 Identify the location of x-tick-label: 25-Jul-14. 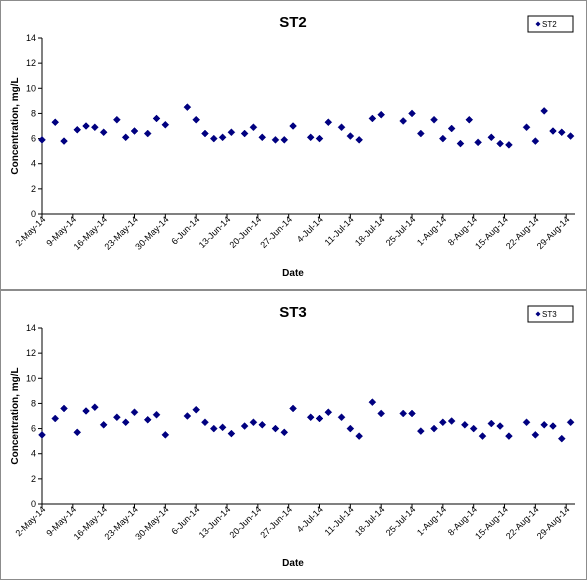
(401, 231).